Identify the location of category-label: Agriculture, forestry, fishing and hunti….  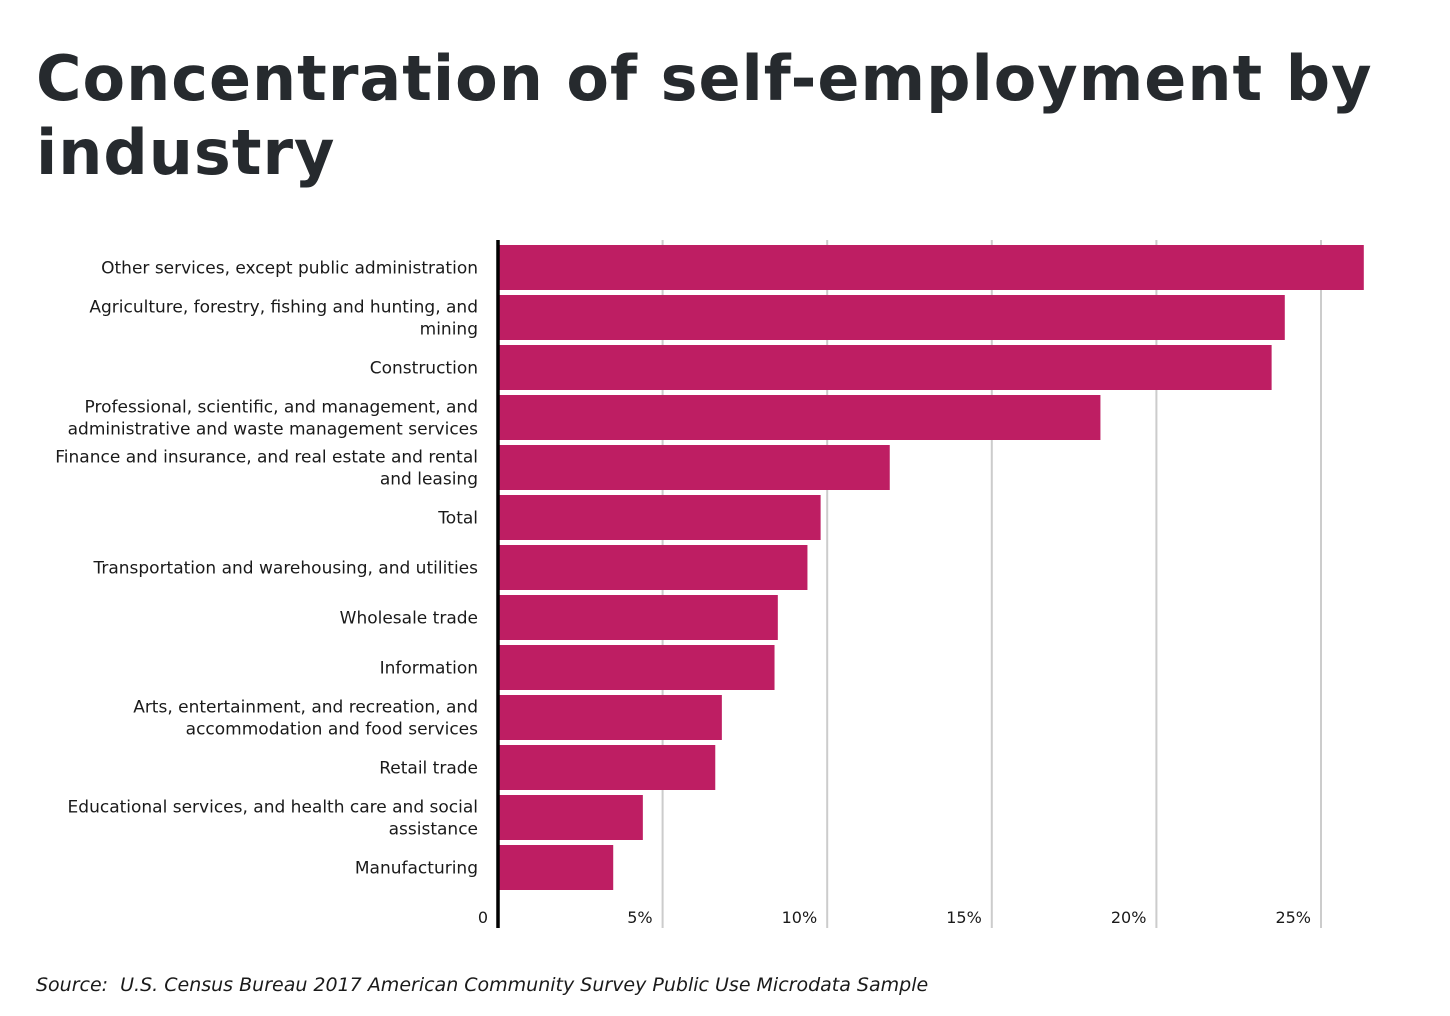
(283, 308).